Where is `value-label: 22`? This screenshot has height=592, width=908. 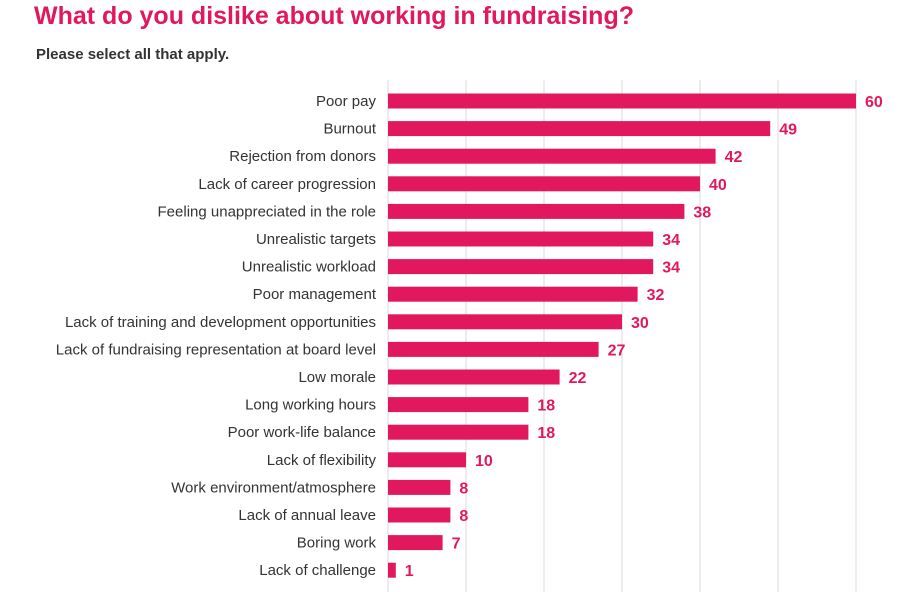 value-label: 22 is located at coordinates (578, 378).